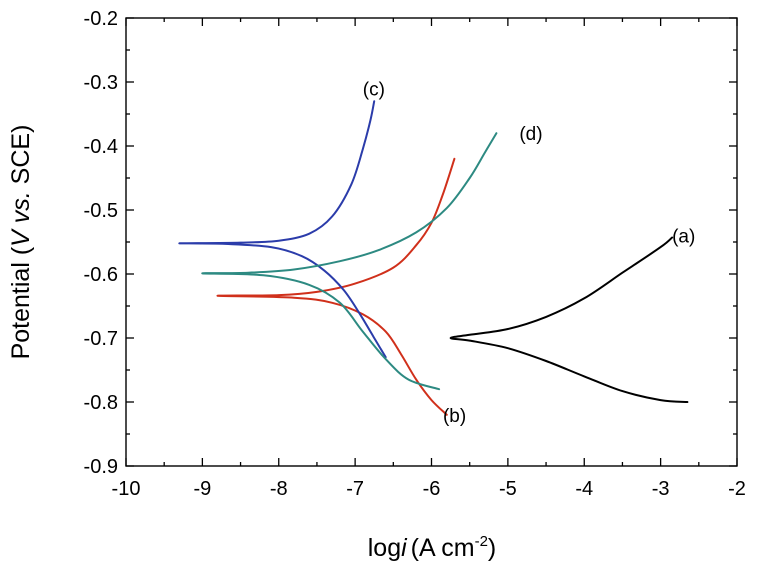  I want to click on y-tick-label: -0.4, so click(101, 147).